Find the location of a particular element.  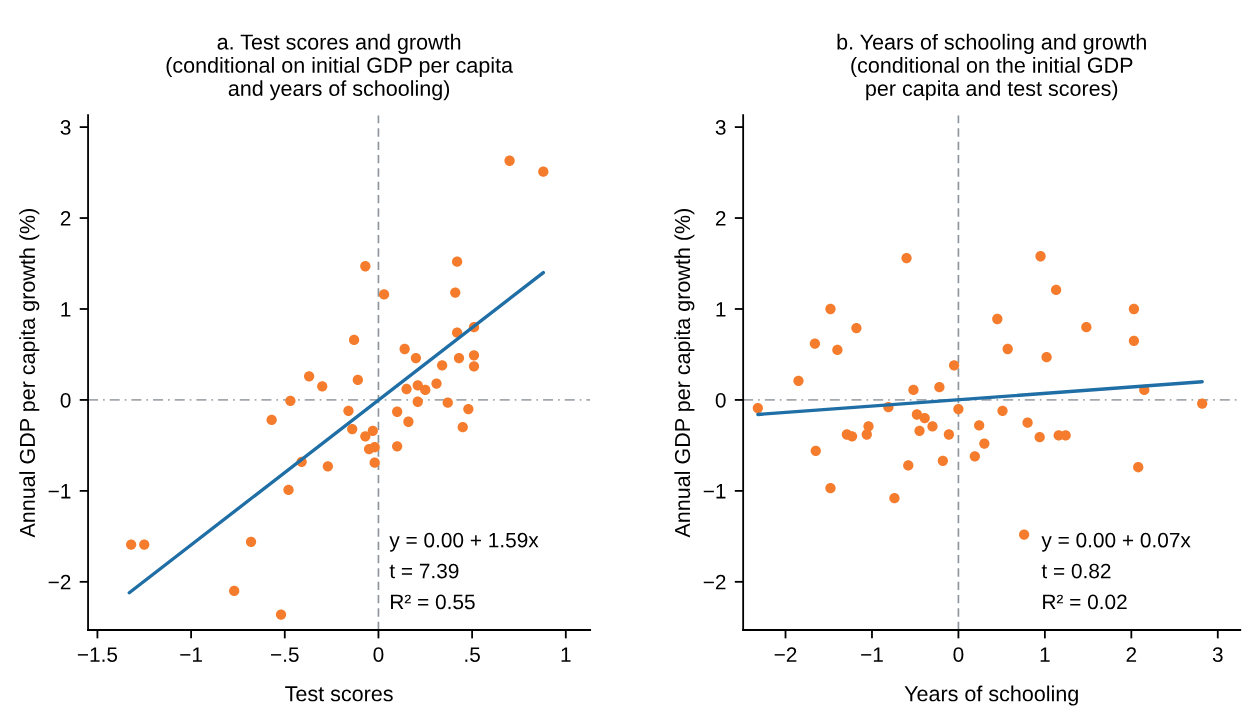

annotation: y = 0.00 + 1.59x is located at coordinates (464, 542).